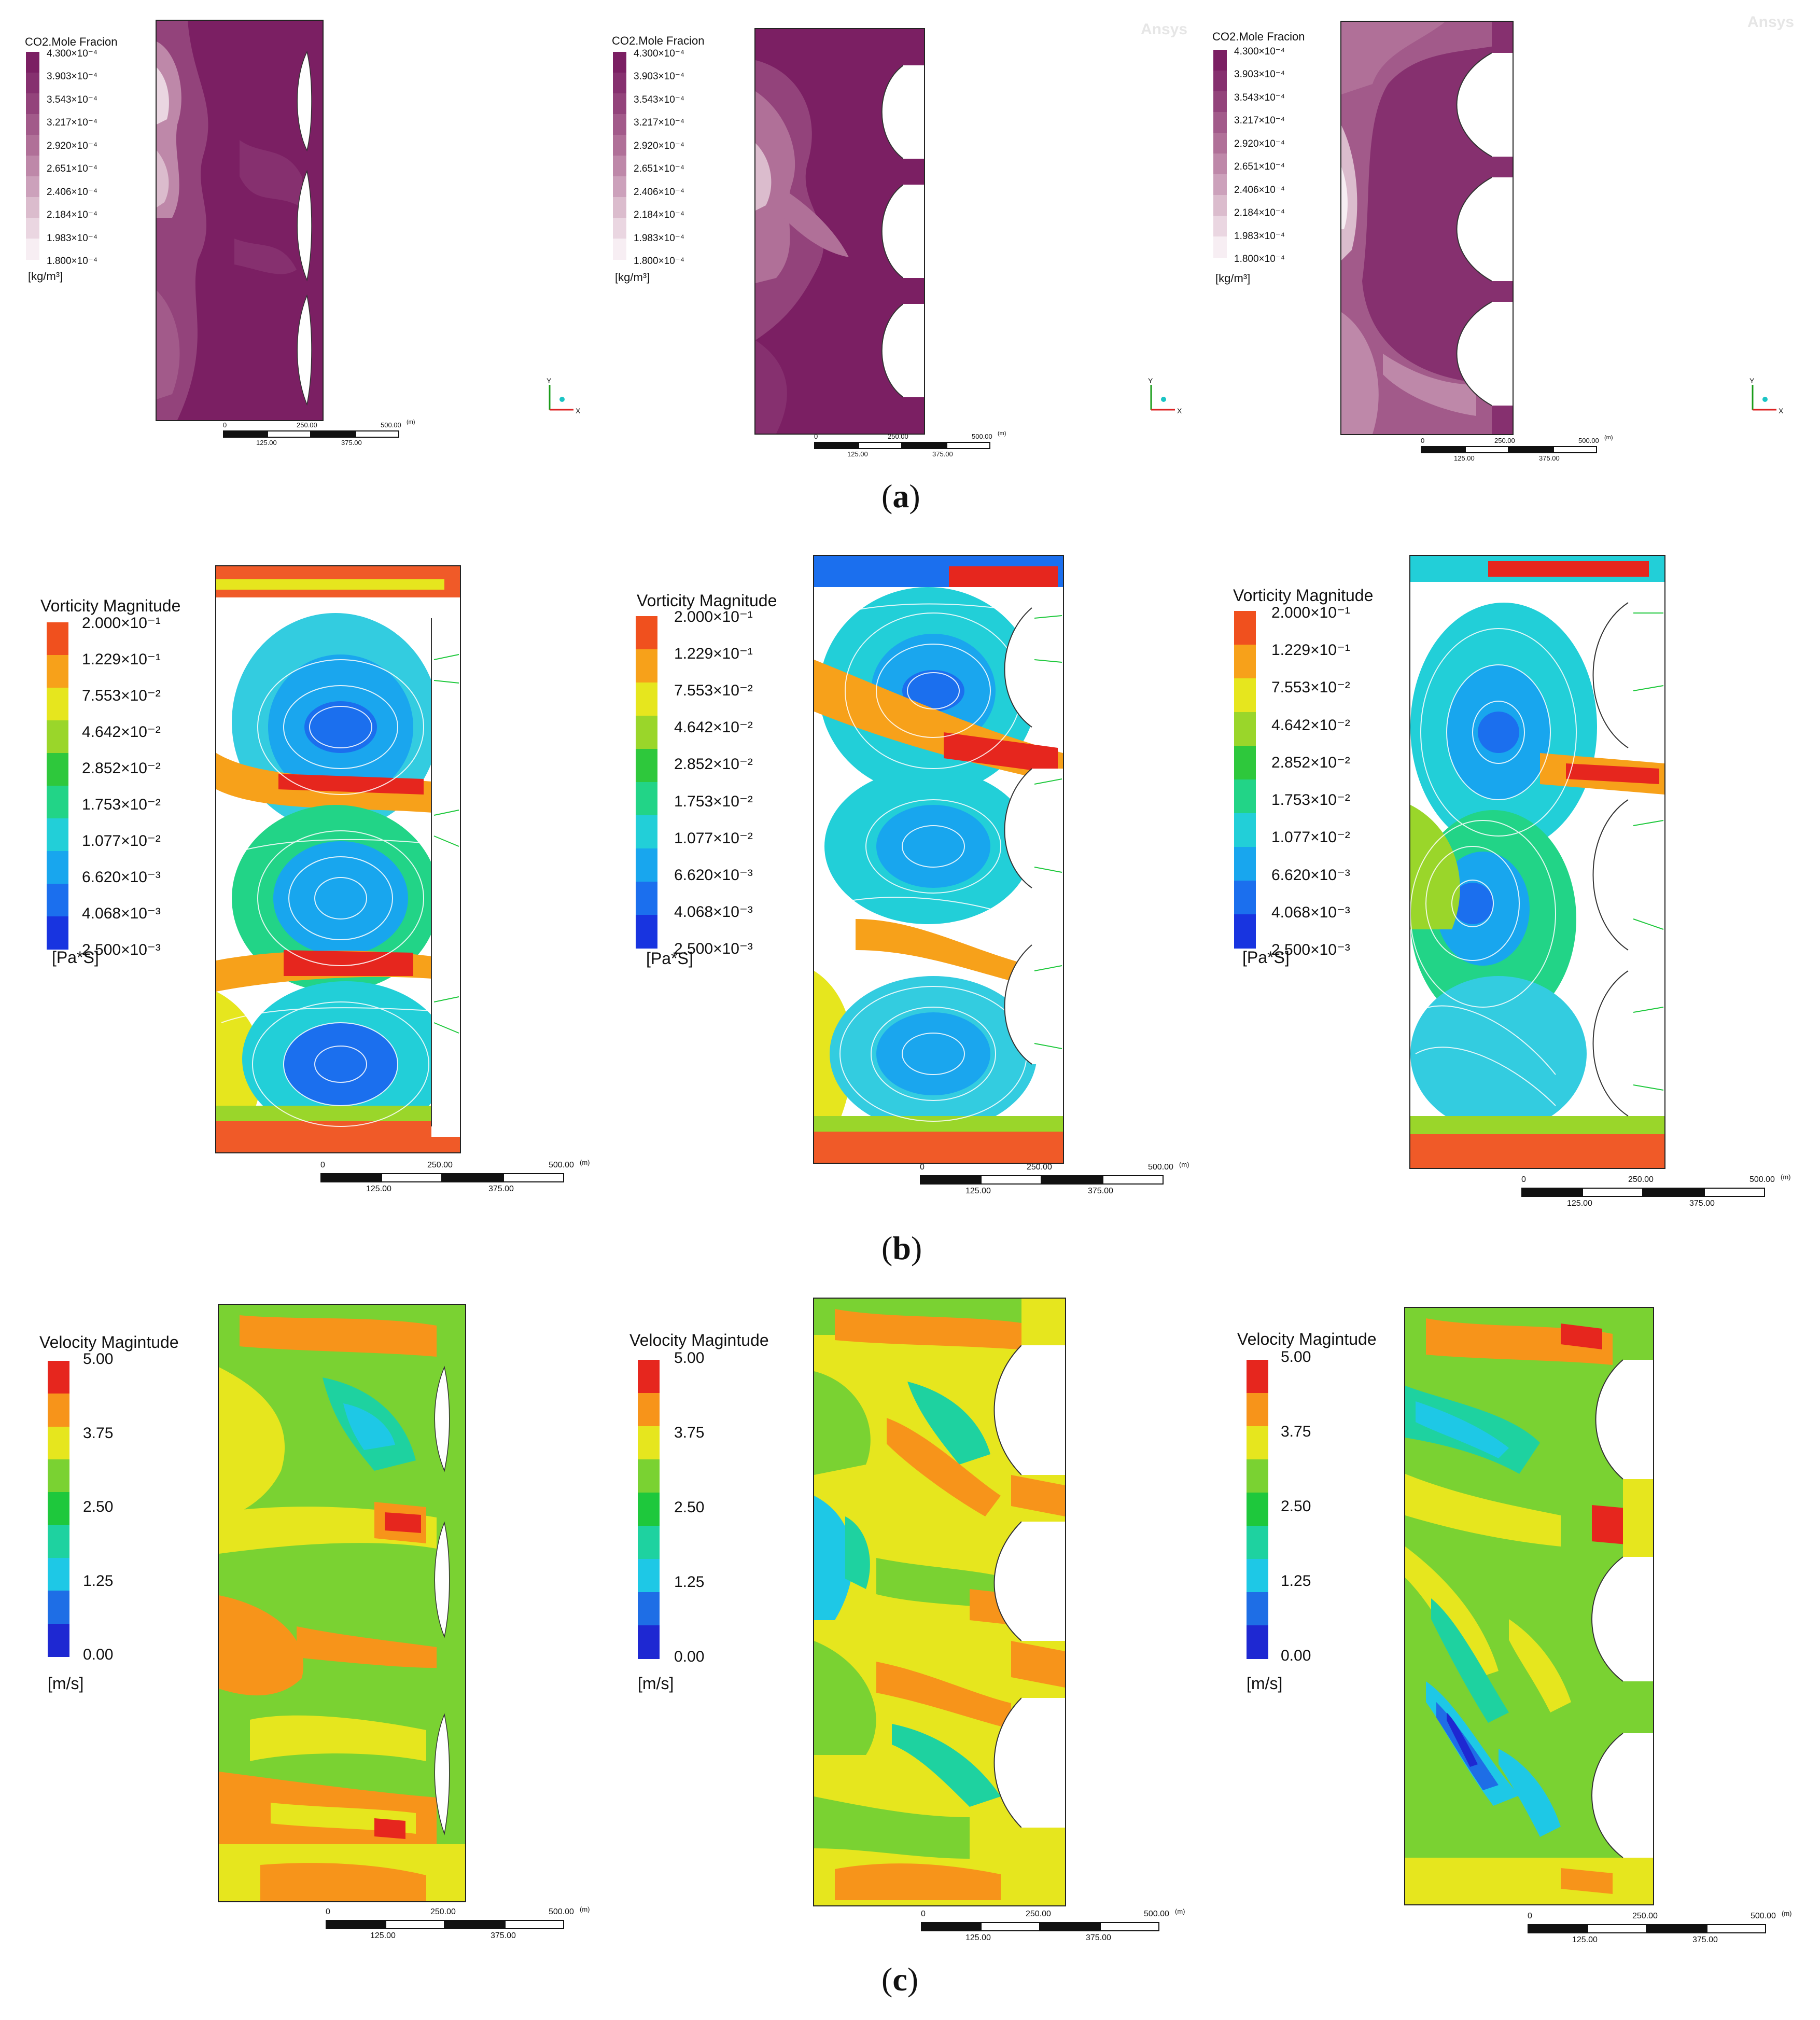 The height and width of the screenshot is (2020, 1820). What do you see at coordinates (1259, 97) in the screenshot?
I see `legend-tick-label: 3.543×10⁻⁴` at bounding box center [1259, 97].